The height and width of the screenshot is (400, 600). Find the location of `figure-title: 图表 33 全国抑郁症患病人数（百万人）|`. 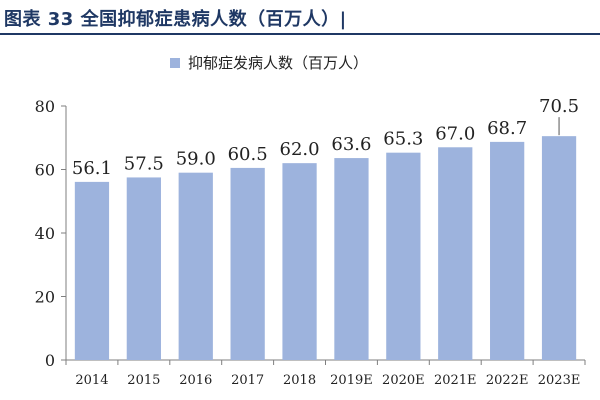

figure-title: 图表 33 全国抑郁症患病人数（百万人）| is located at coordinates (175, 19).